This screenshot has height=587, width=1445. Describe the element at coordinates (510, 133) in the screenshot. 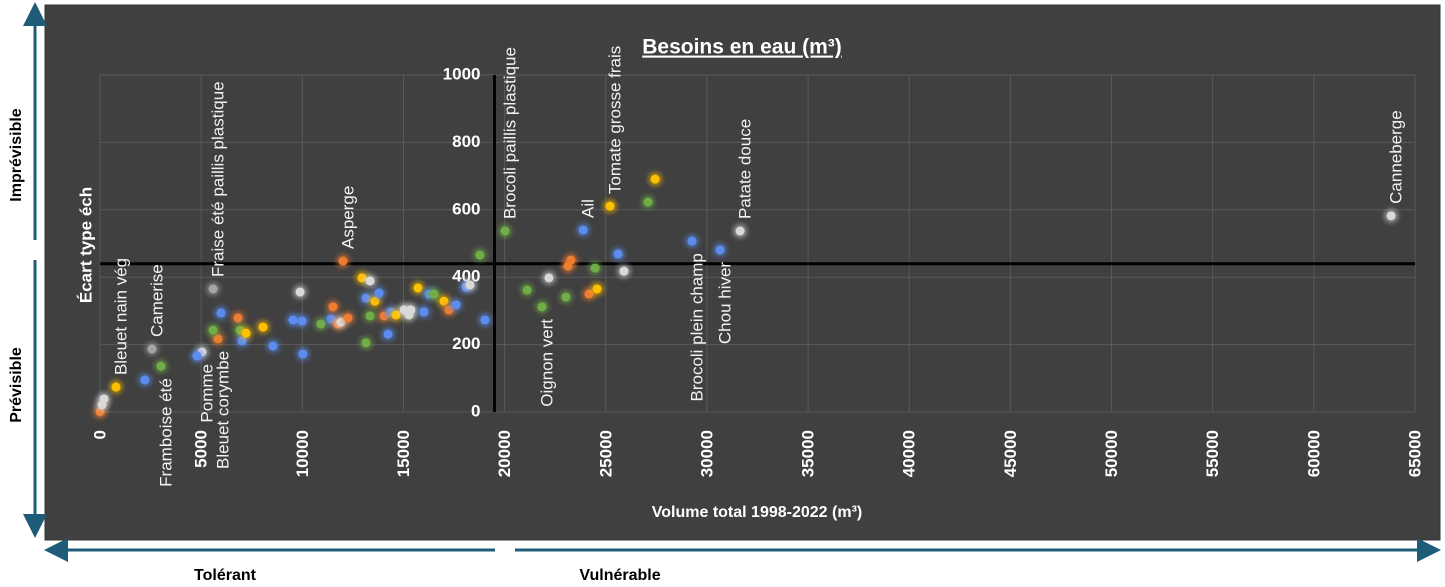

I see `point-label: Brocoli paillis plastique` at that location.